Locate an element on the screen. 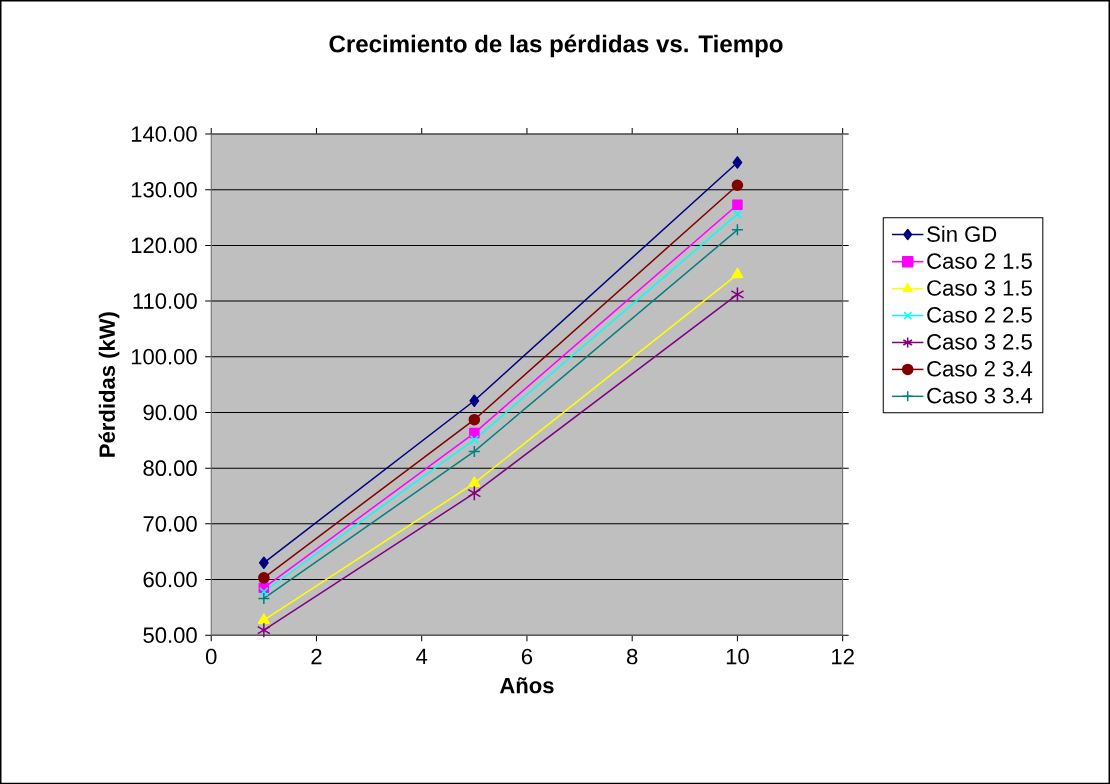 The height and width of the screenshot is (784, 1110). legend-label: Caso 2 2.5 is located at coordinates (979, 314).